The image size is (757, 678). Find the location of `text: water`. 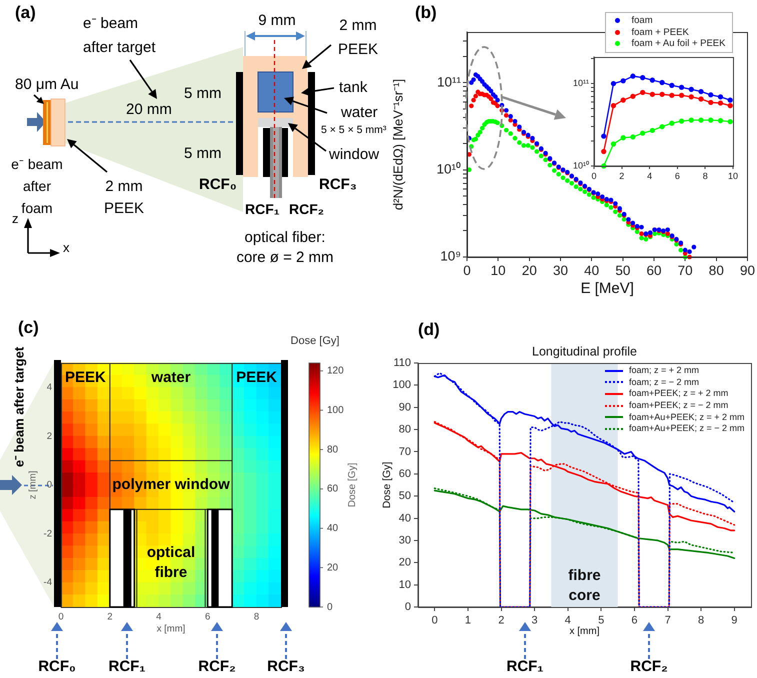

text: water is located at coordinates (359, 113).